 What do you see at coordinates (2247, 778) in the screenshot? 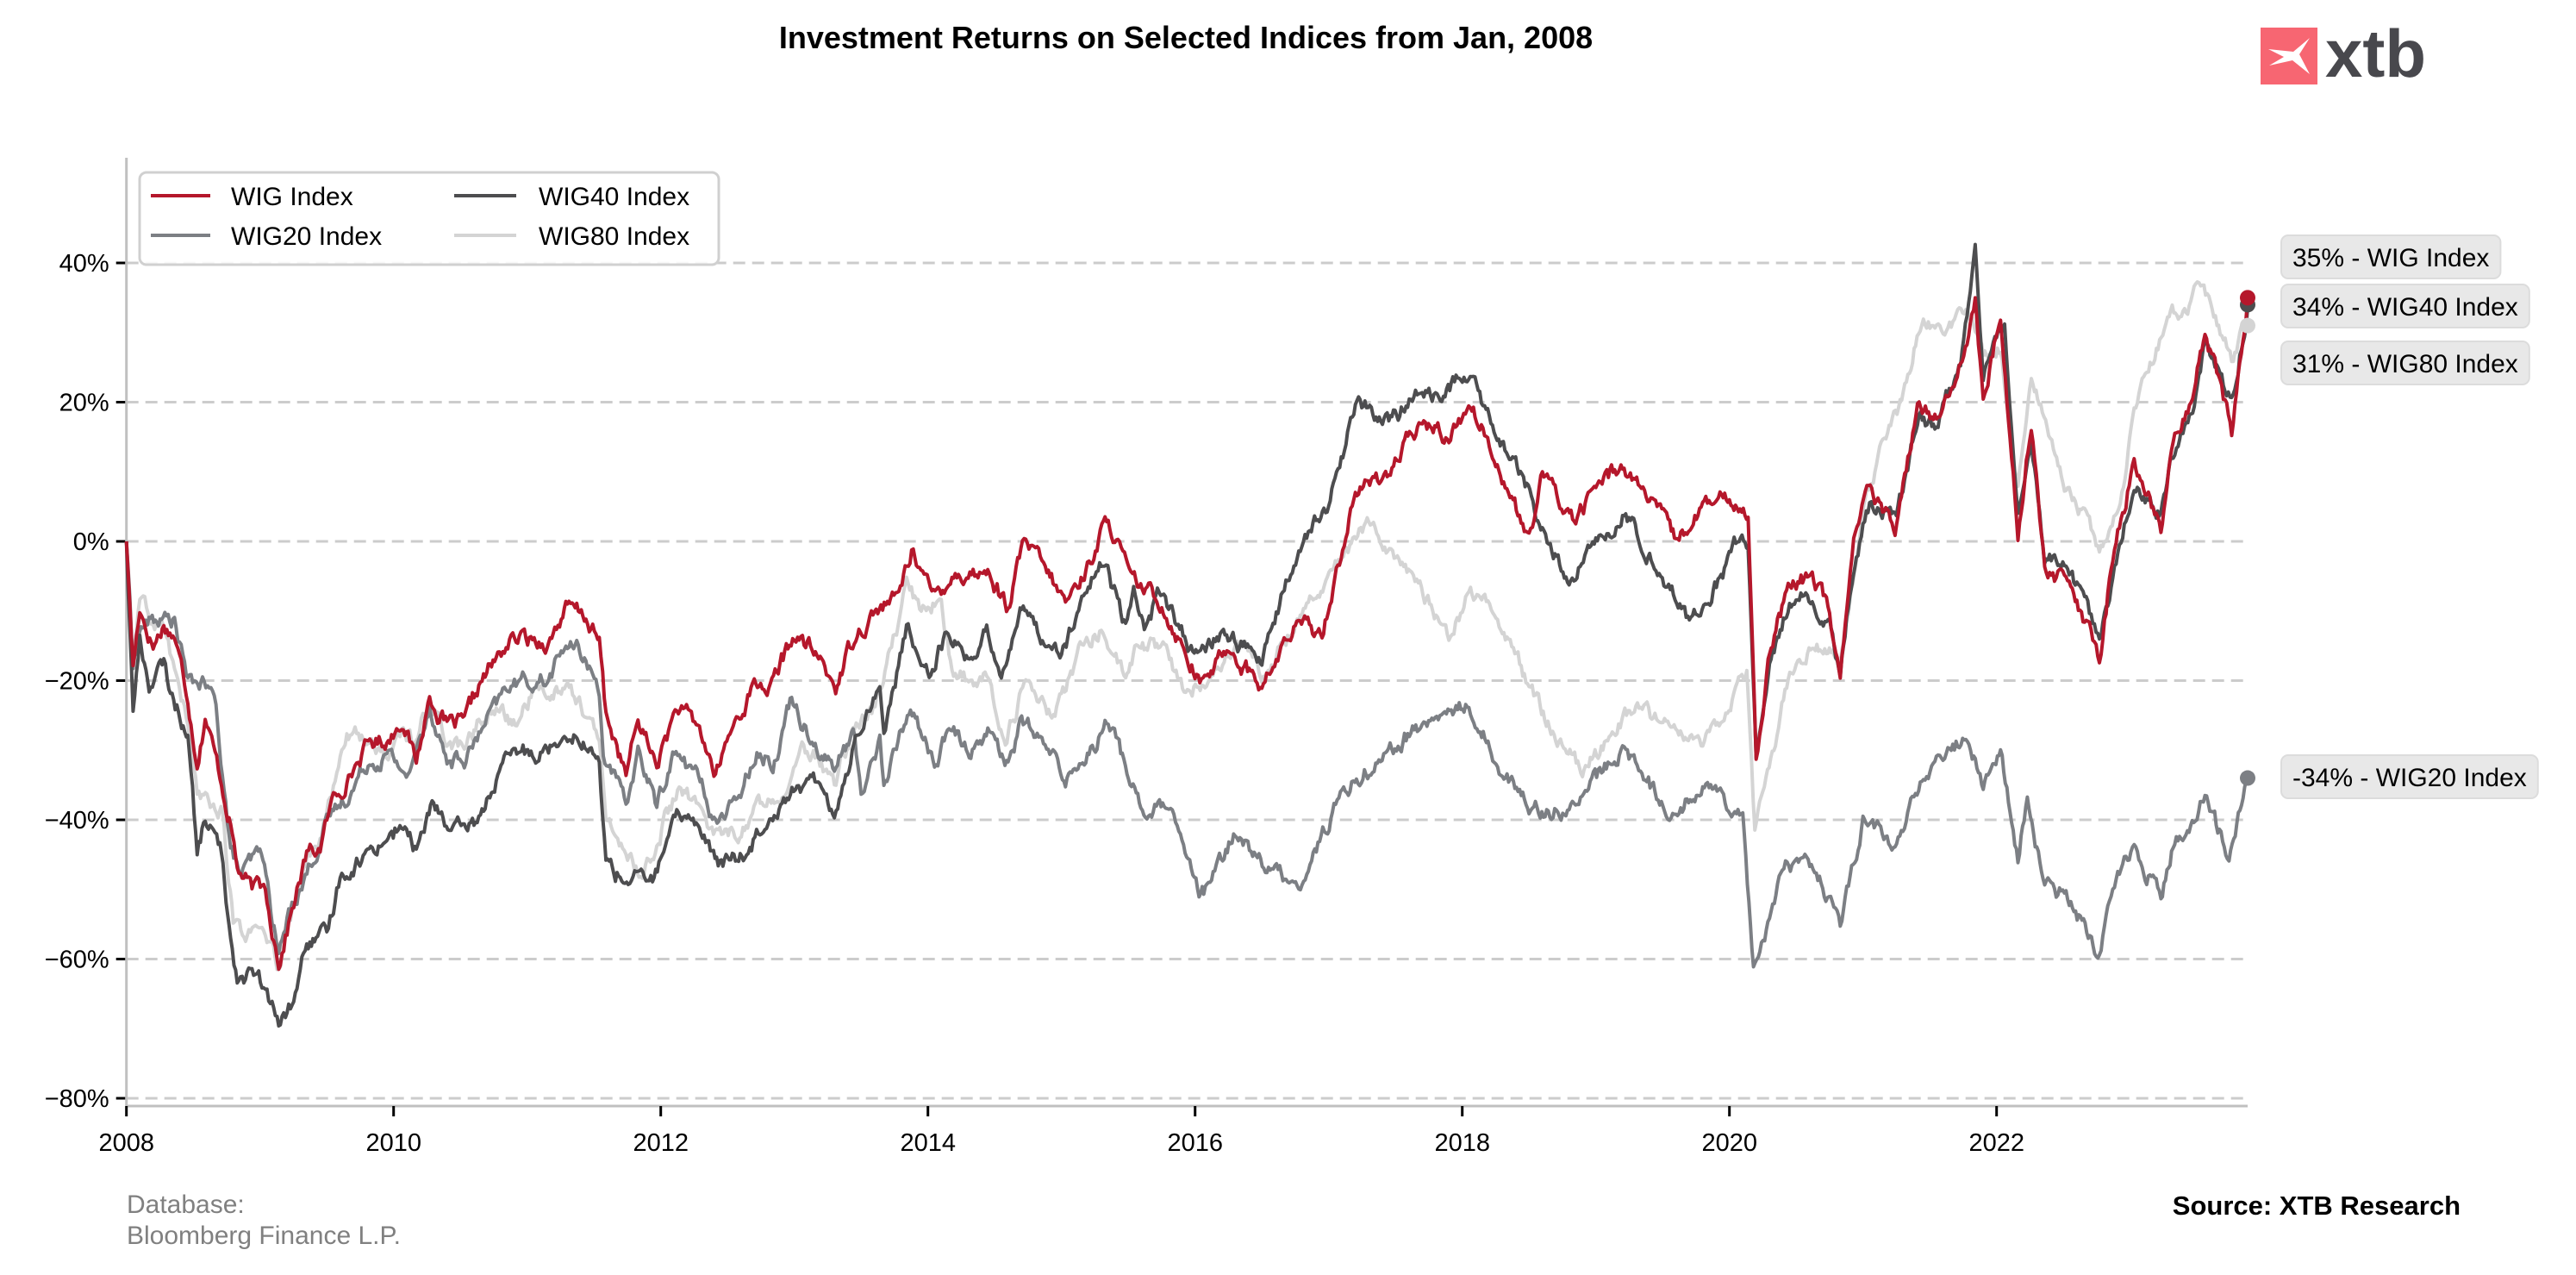
I see `end-marker-wig20-index` at bounding box center [2247, 778].